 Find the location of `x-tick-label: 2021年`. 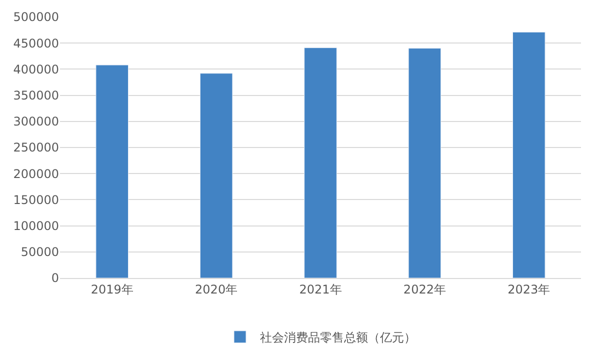

x-tick-label: 2021年 is located at coordinates (320, 289).